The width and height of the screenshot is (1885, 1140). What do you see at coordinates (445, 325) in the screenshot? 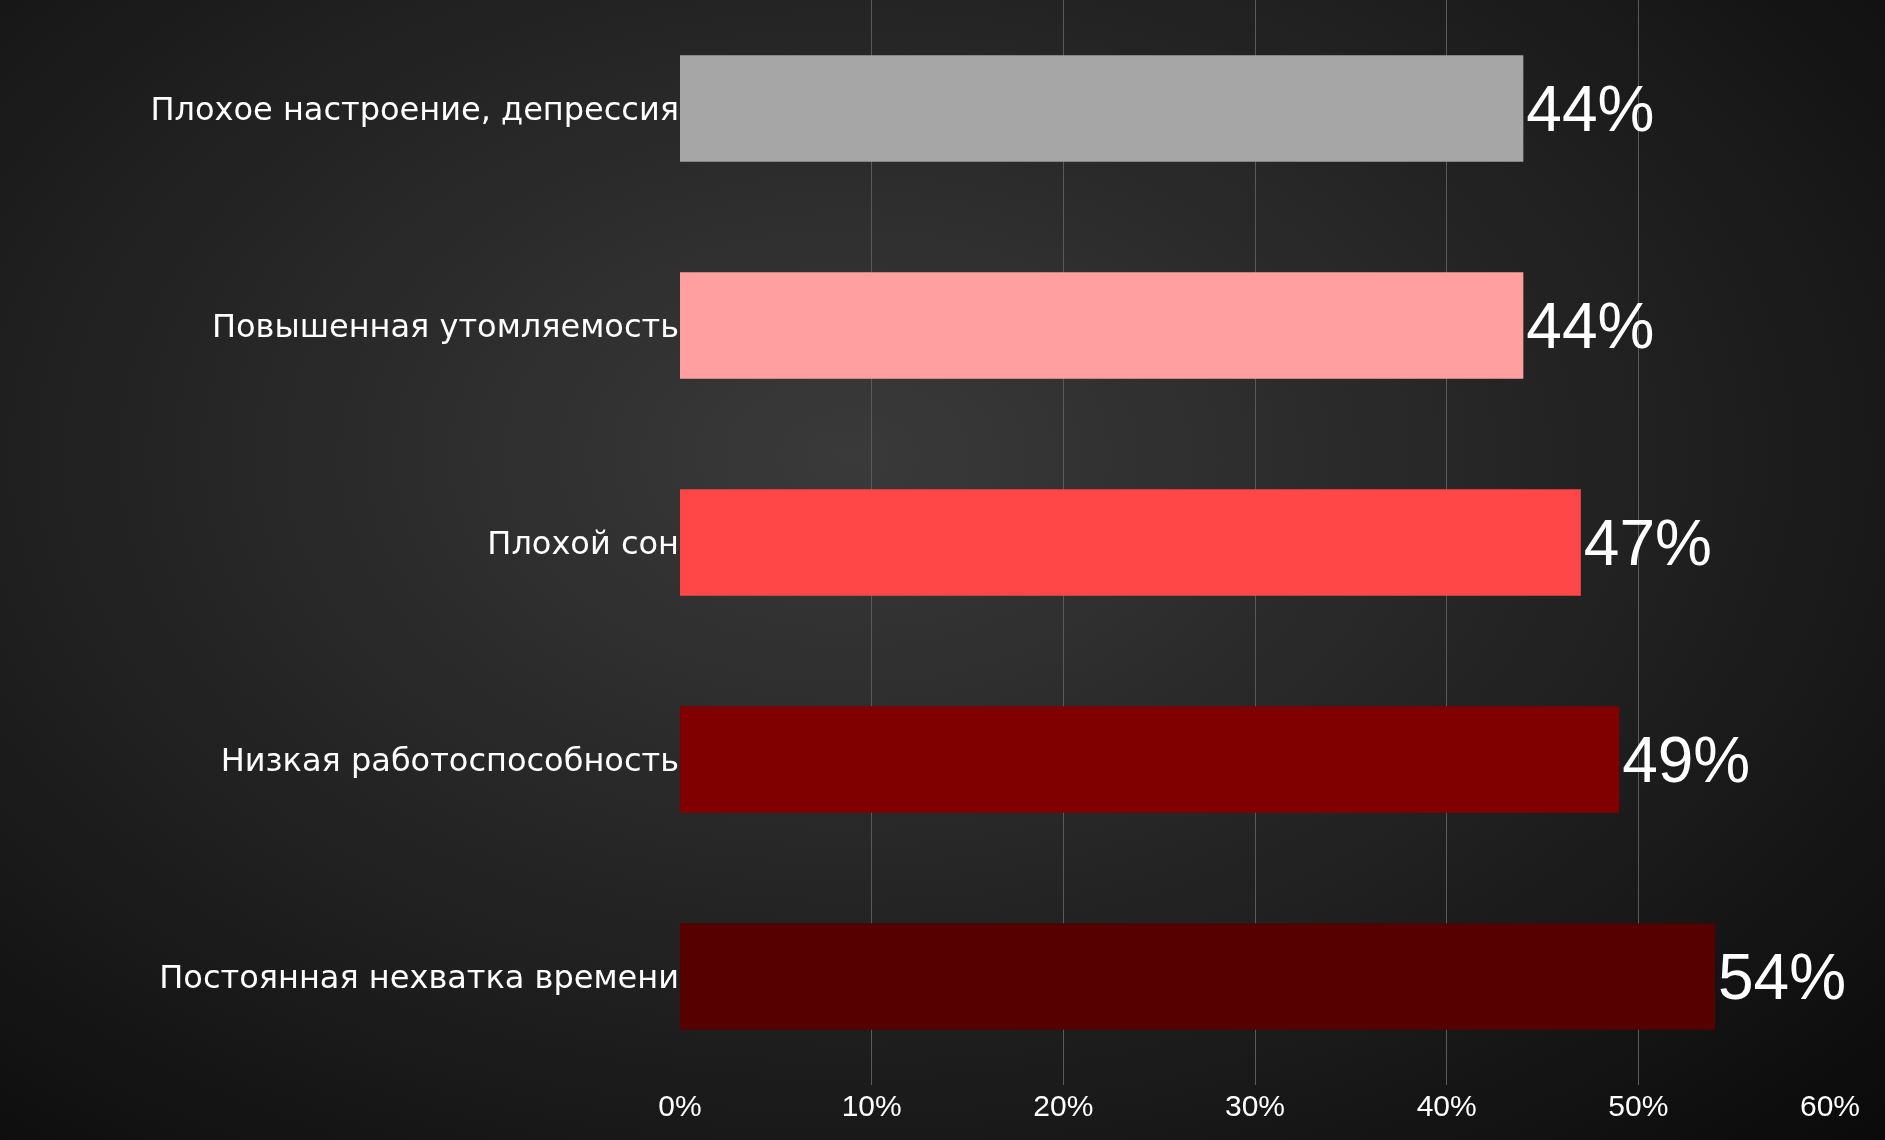
I see `y-tick-label: Повышенная утомляемость` at bounding box center [445, 325].